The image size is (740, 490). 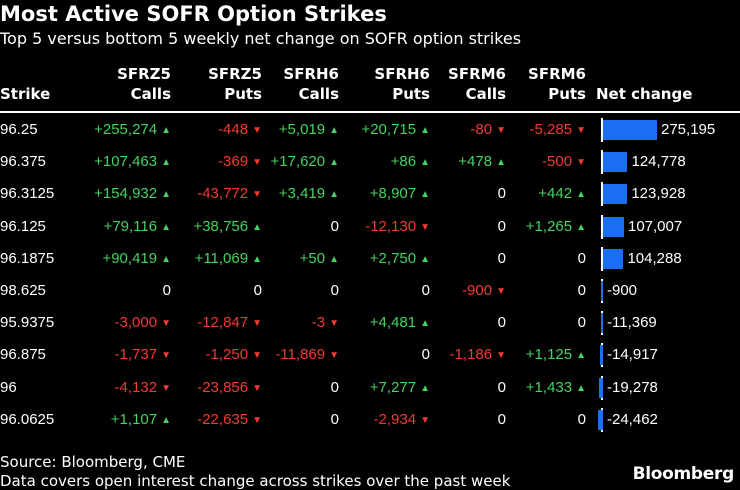 I want to click on strike-value: 95.9375, so click(x=27, y=323).